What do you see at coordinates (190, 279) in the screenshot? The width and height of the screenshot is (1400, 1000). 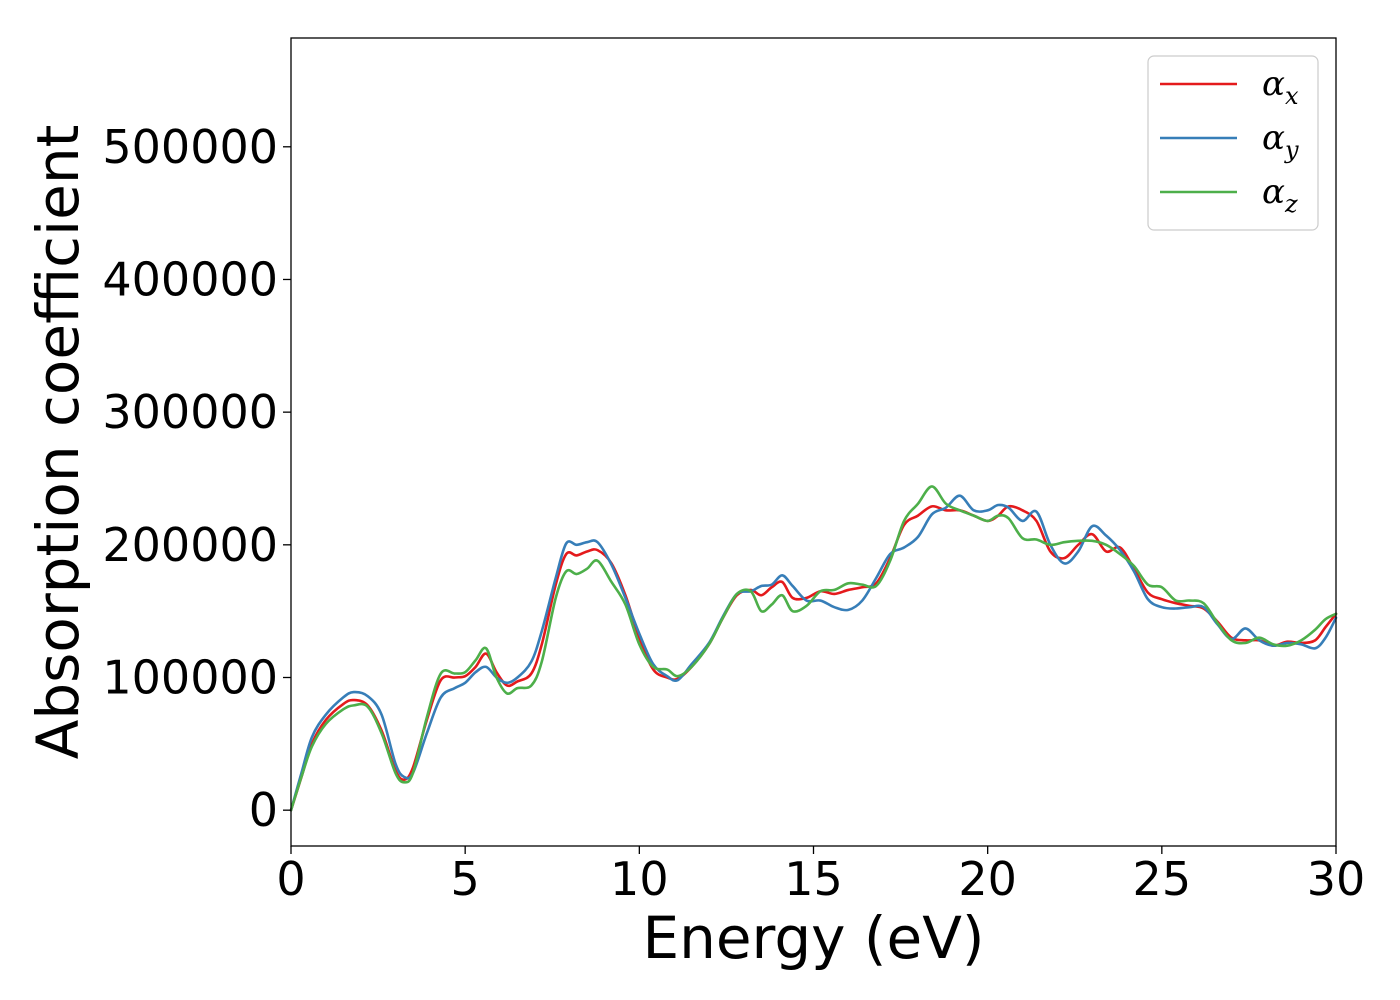 I see `y-tick-label: 400000` at bounding box center [190, 279].